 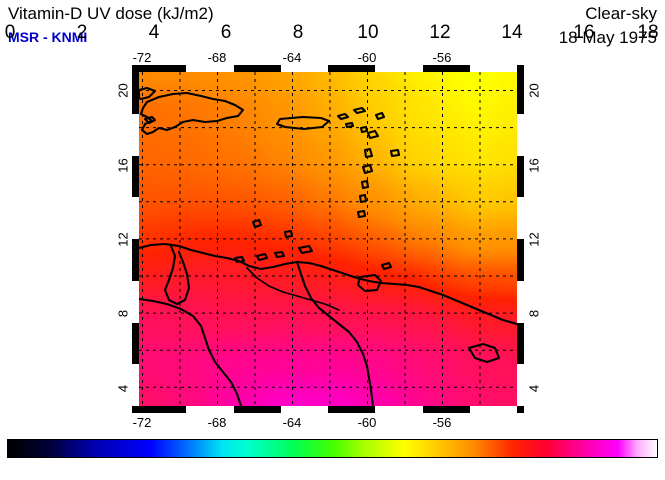 What do you see at coordinates (191, 351) in the screenshot?
I see `border-colombia-venezuela` at bounding box center [191, 351].